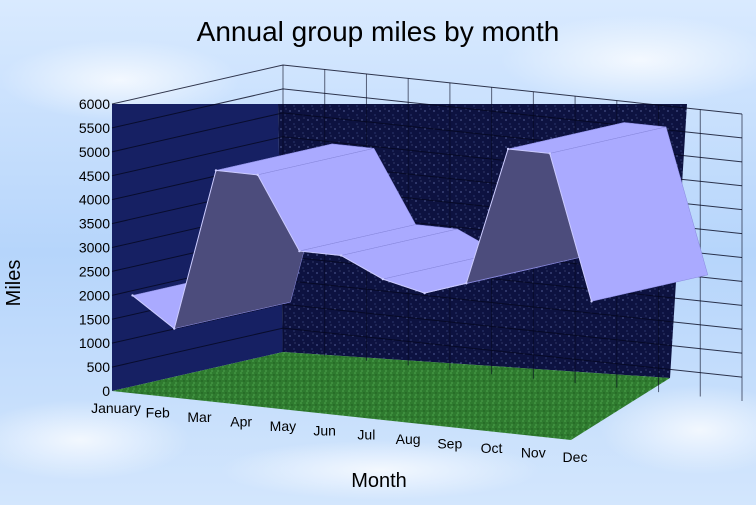  What do you see at coordinates (158, 412) in the screenshot?
I see `x-tick-label: Feb` at bounding box center [158, 412].